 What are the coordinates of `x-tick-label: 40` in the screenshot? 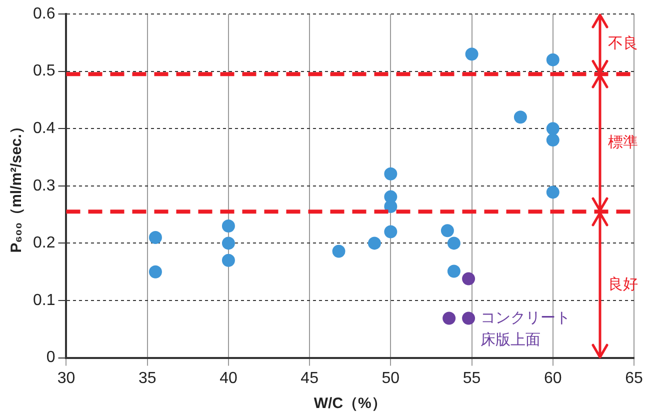 It's located at (229, 378).